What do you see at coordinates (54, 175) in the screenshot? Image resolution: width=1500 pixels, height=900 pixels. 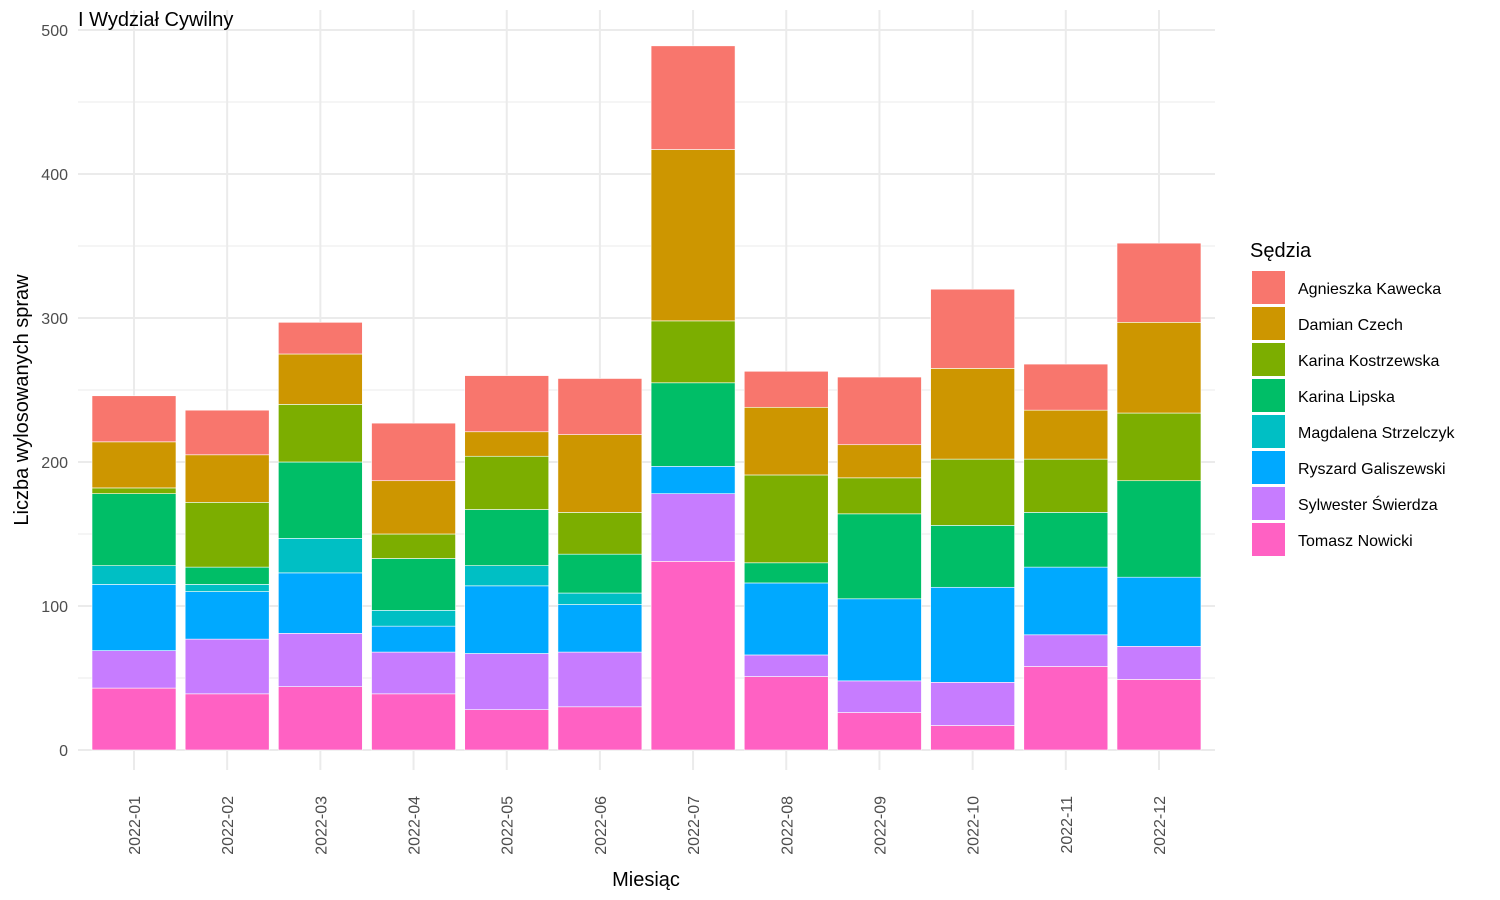 I see `y-tick-label: 400` at bounding box center [54, 175].